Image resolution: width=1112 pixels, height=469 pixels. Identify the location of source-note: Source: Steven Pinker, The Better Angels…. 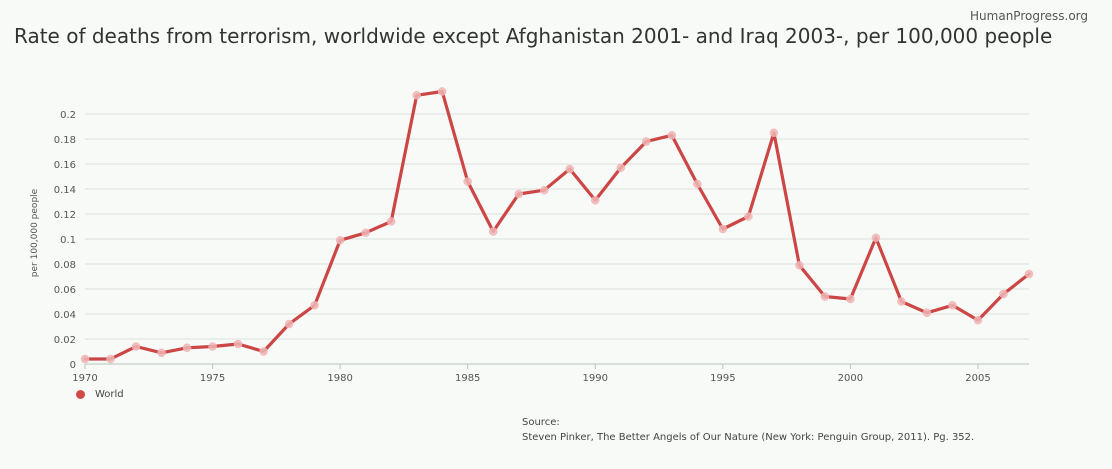
(748, 430).